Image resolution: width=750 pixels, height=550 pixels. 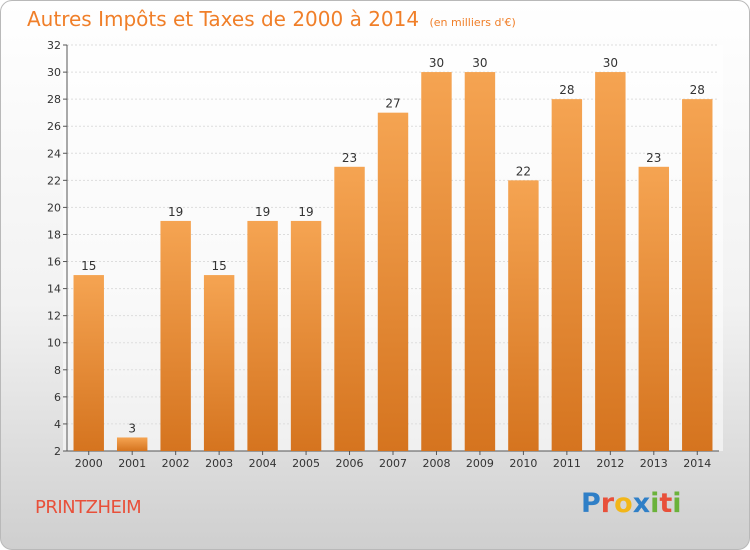 I want to click on x-tick-label: 2006, so click(x=350, y=463).